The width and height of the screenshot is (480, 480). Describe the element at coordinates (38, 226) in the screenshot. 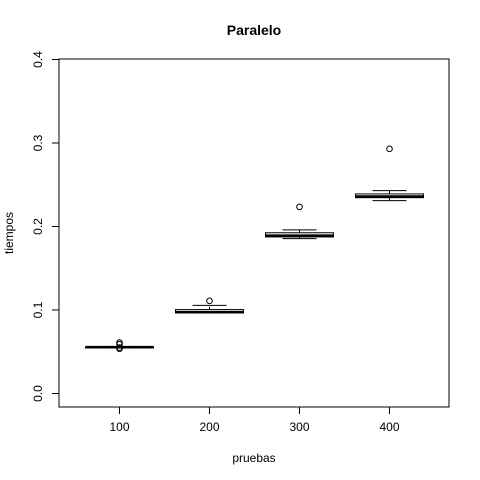

I see `y-tick-label: 0.2` at that location.